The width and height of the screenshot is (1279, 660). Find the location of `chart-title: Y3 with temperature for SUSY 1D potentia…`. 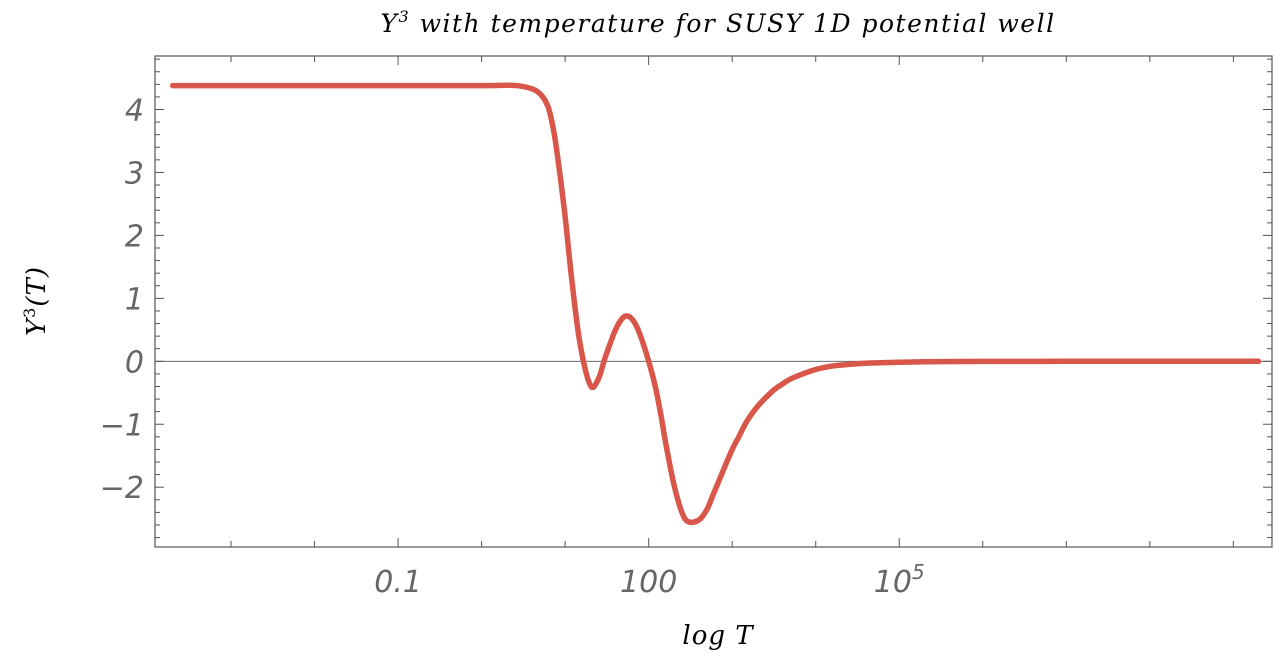

chart-title: Y3 with temperature for SUSY 1D potentia… is located at coordinates (717, 22).